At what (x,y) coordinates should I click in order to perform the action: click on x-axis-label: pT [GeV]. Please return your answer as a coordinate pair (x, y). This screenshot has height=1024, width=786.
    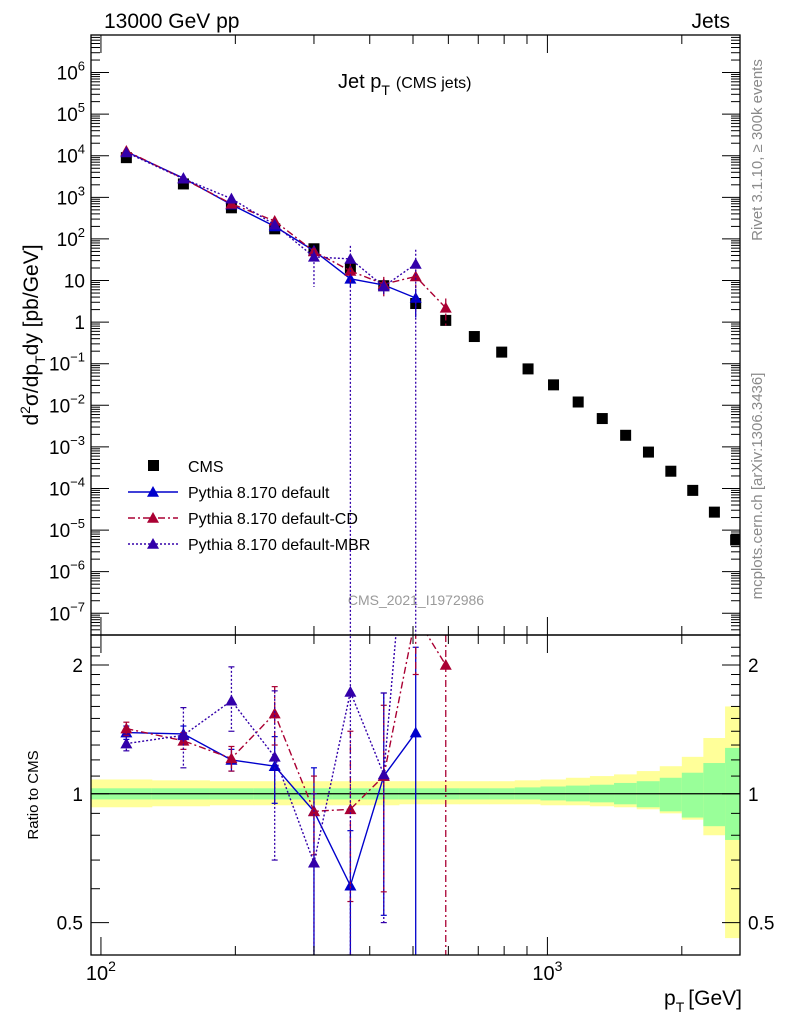
    Looking at the image, I should click on (703, 1001).